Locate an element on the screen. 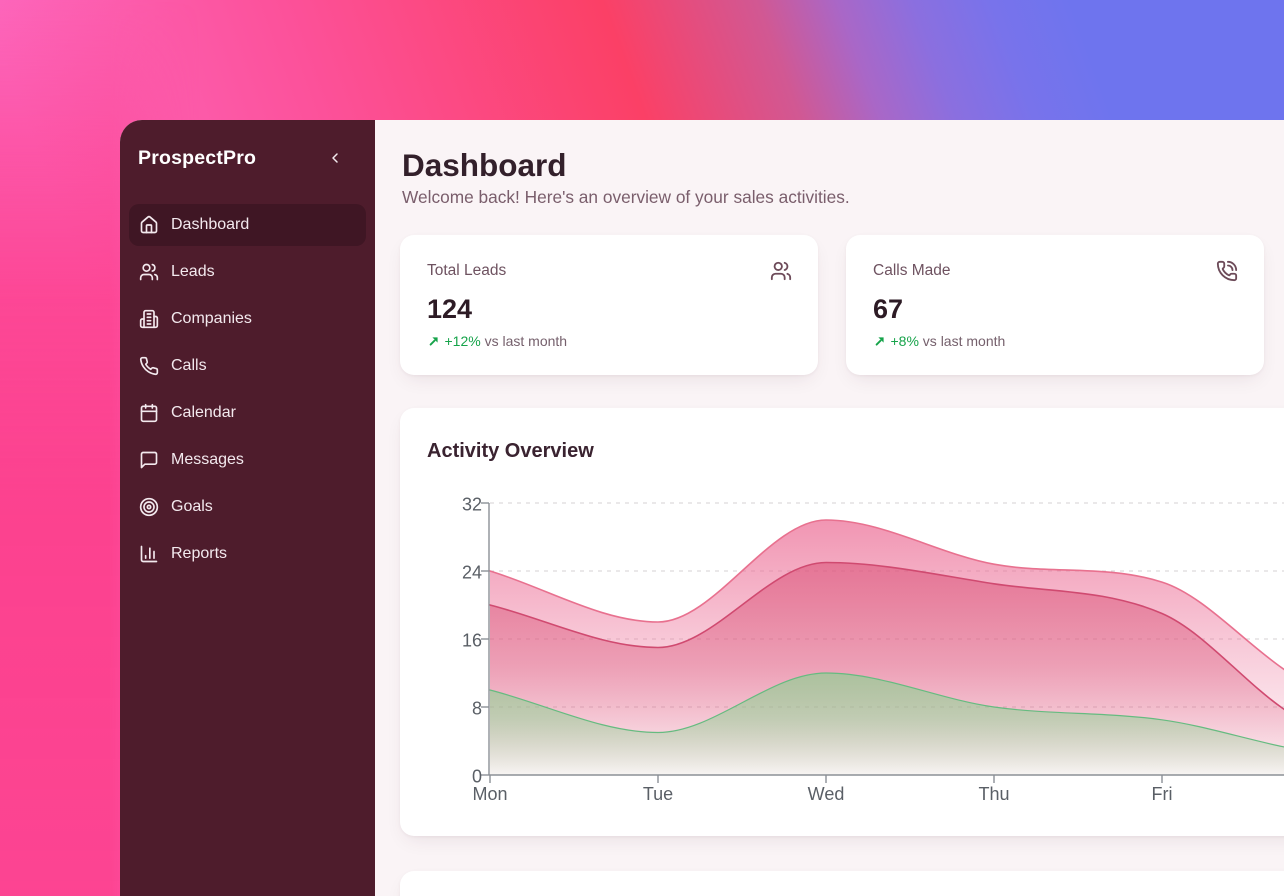  svg-text: 8 is located at coordinates (477, 709).